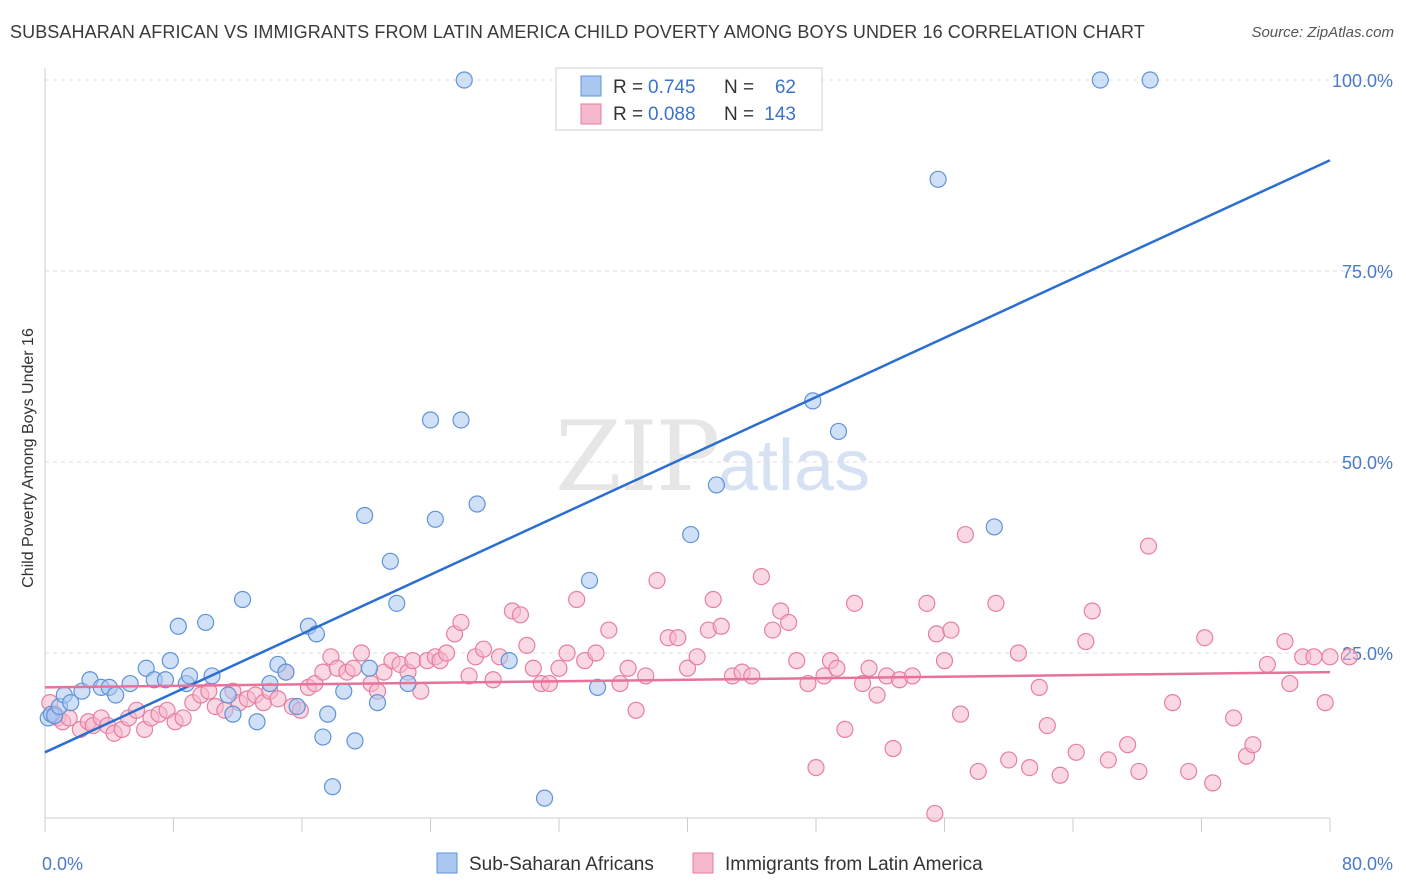 The height and width of the screenshot is (892, 1406). I want to click on x-tick-label-0: 0.0%, so click(62, 864).